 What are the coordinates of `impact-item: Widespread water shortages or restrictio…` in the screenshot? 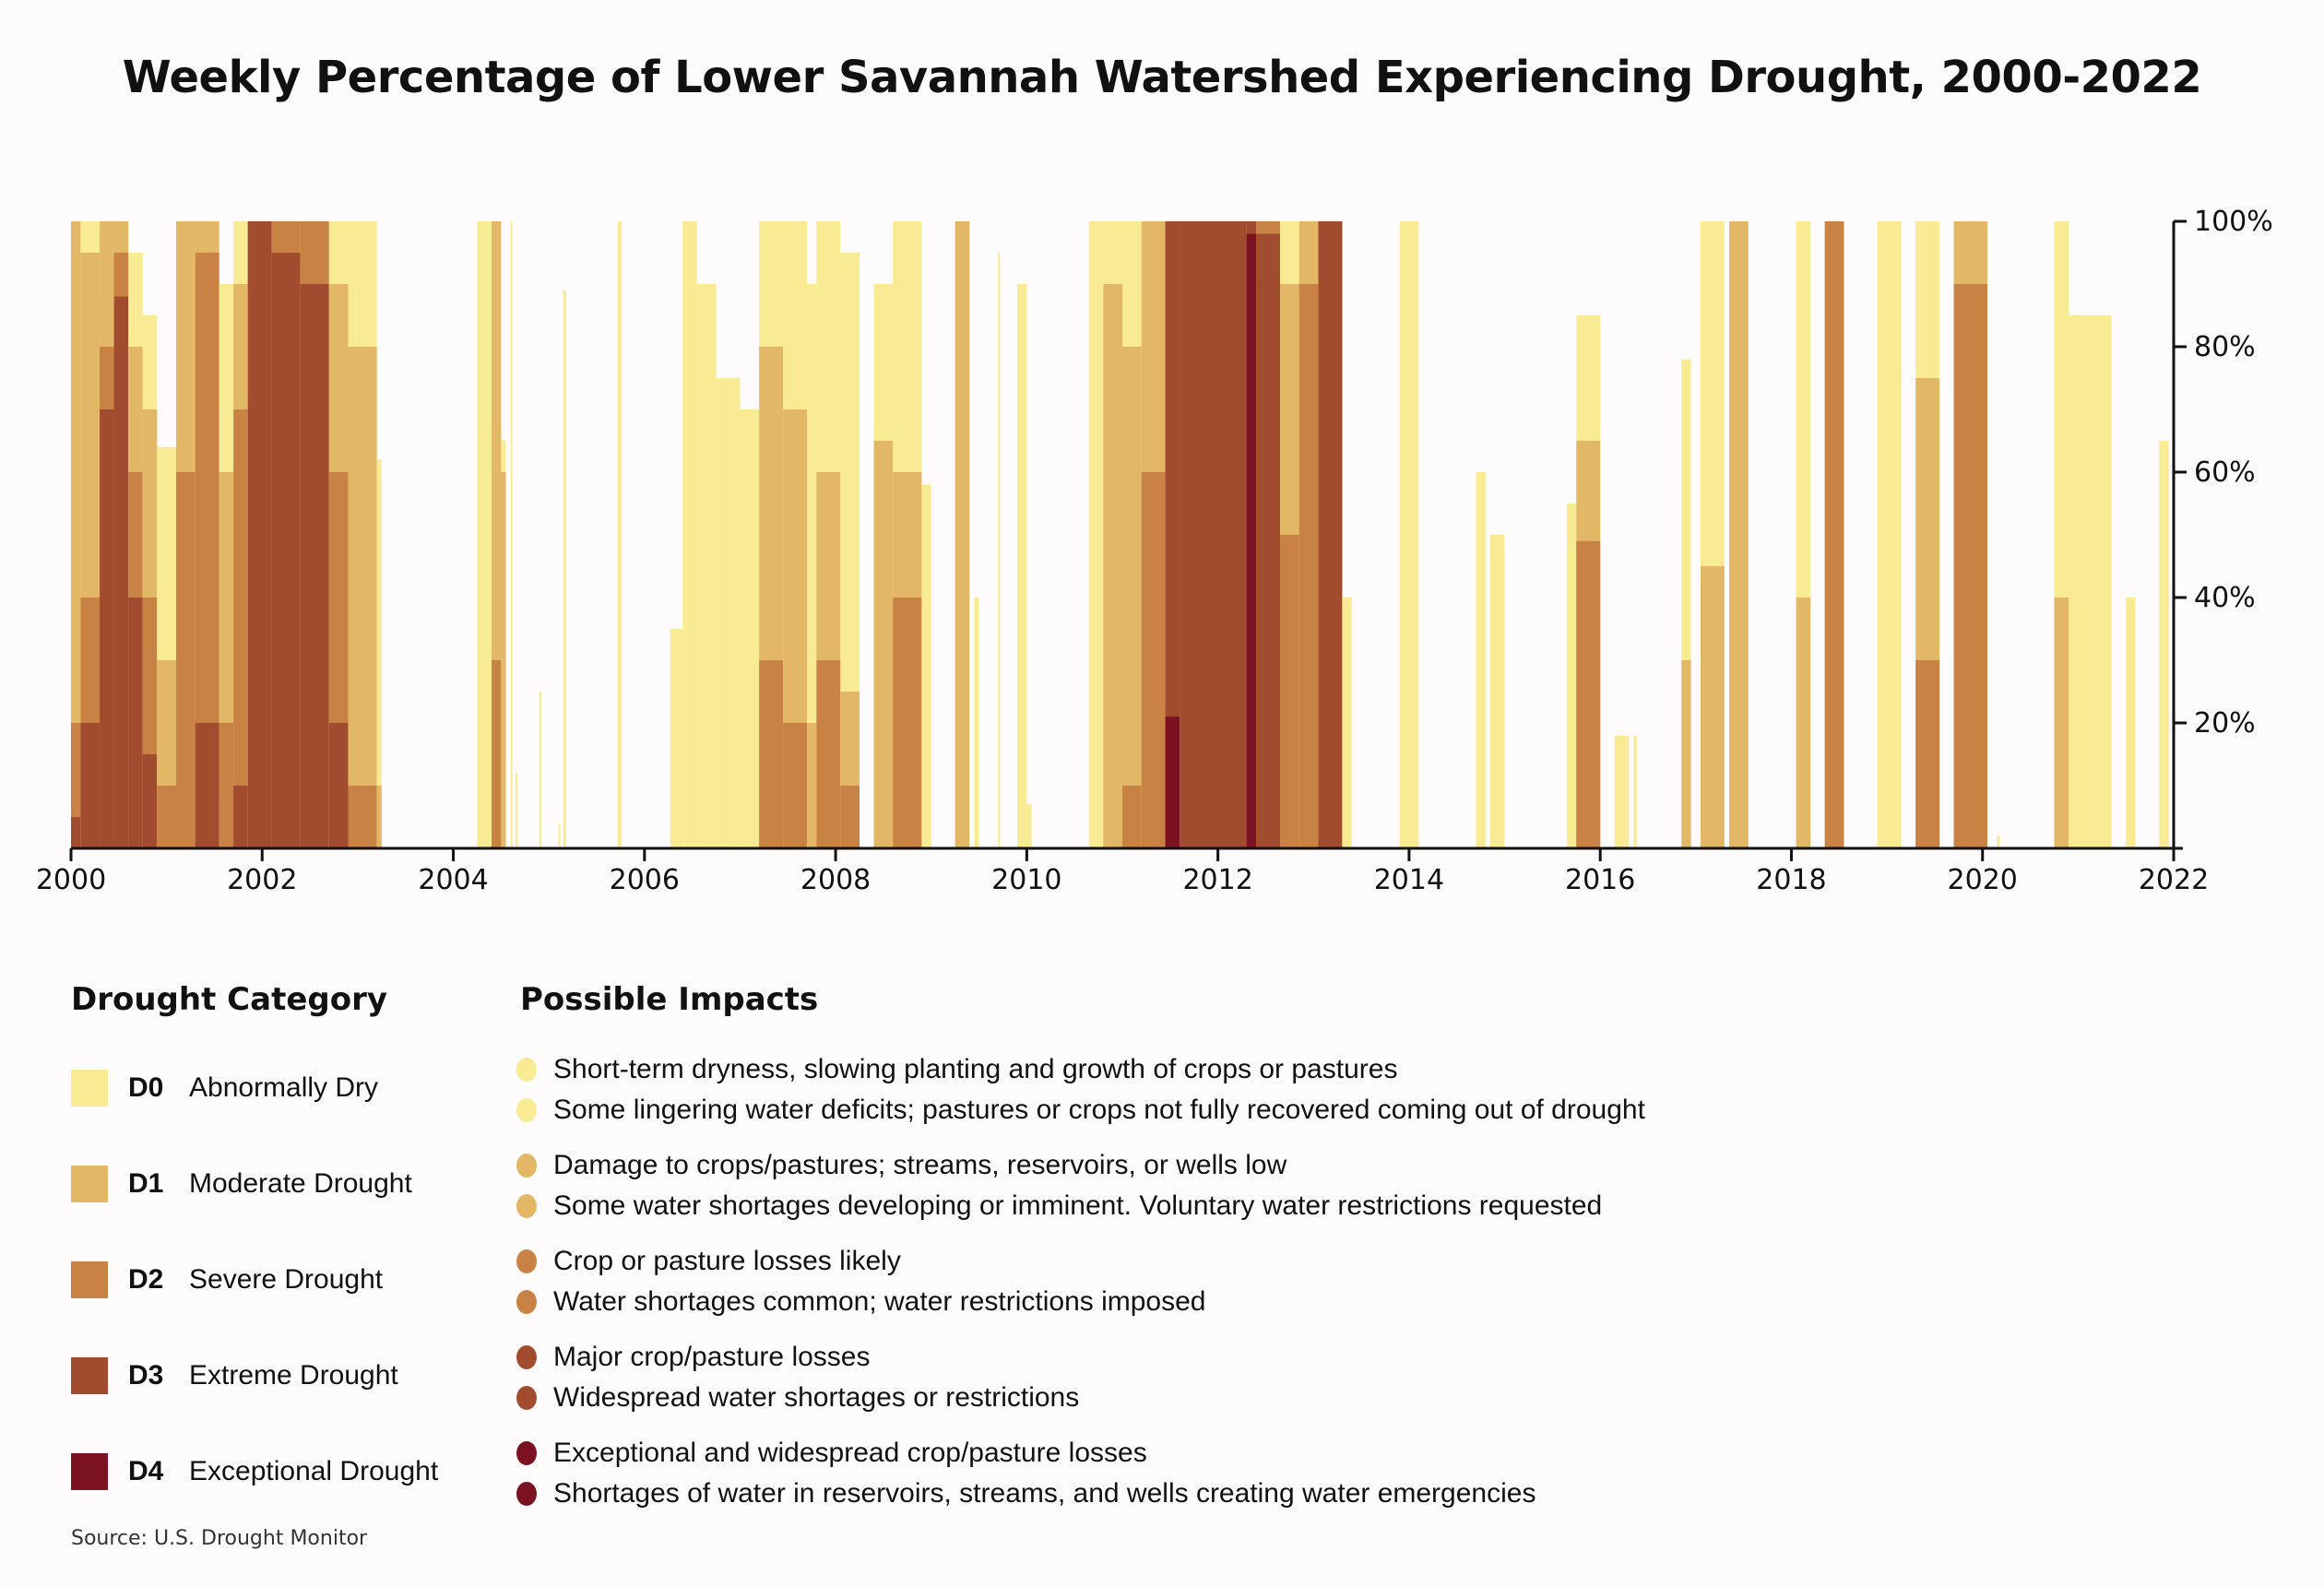 It's located at (797, 1397).